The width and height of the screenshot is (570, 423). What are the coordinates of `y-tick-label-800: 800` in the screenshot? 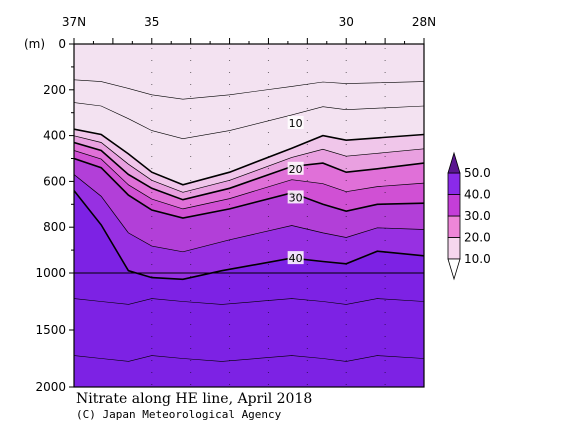 It's located at (54, 227).